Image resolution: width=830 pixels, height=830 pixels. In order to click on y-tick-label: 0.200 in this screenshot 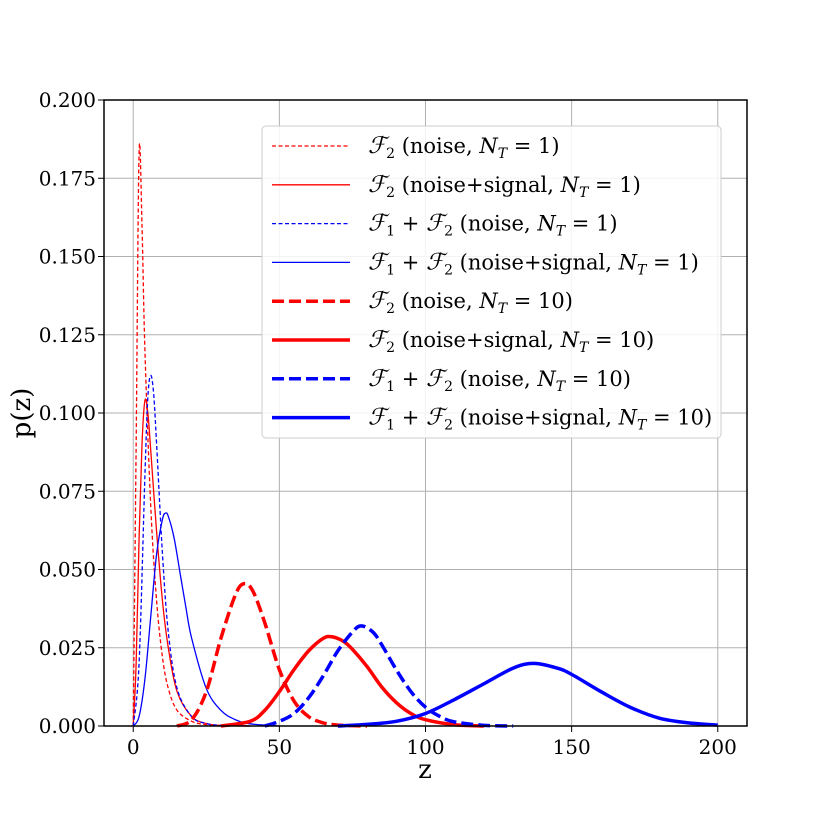, I will do `click(67, 100)`.